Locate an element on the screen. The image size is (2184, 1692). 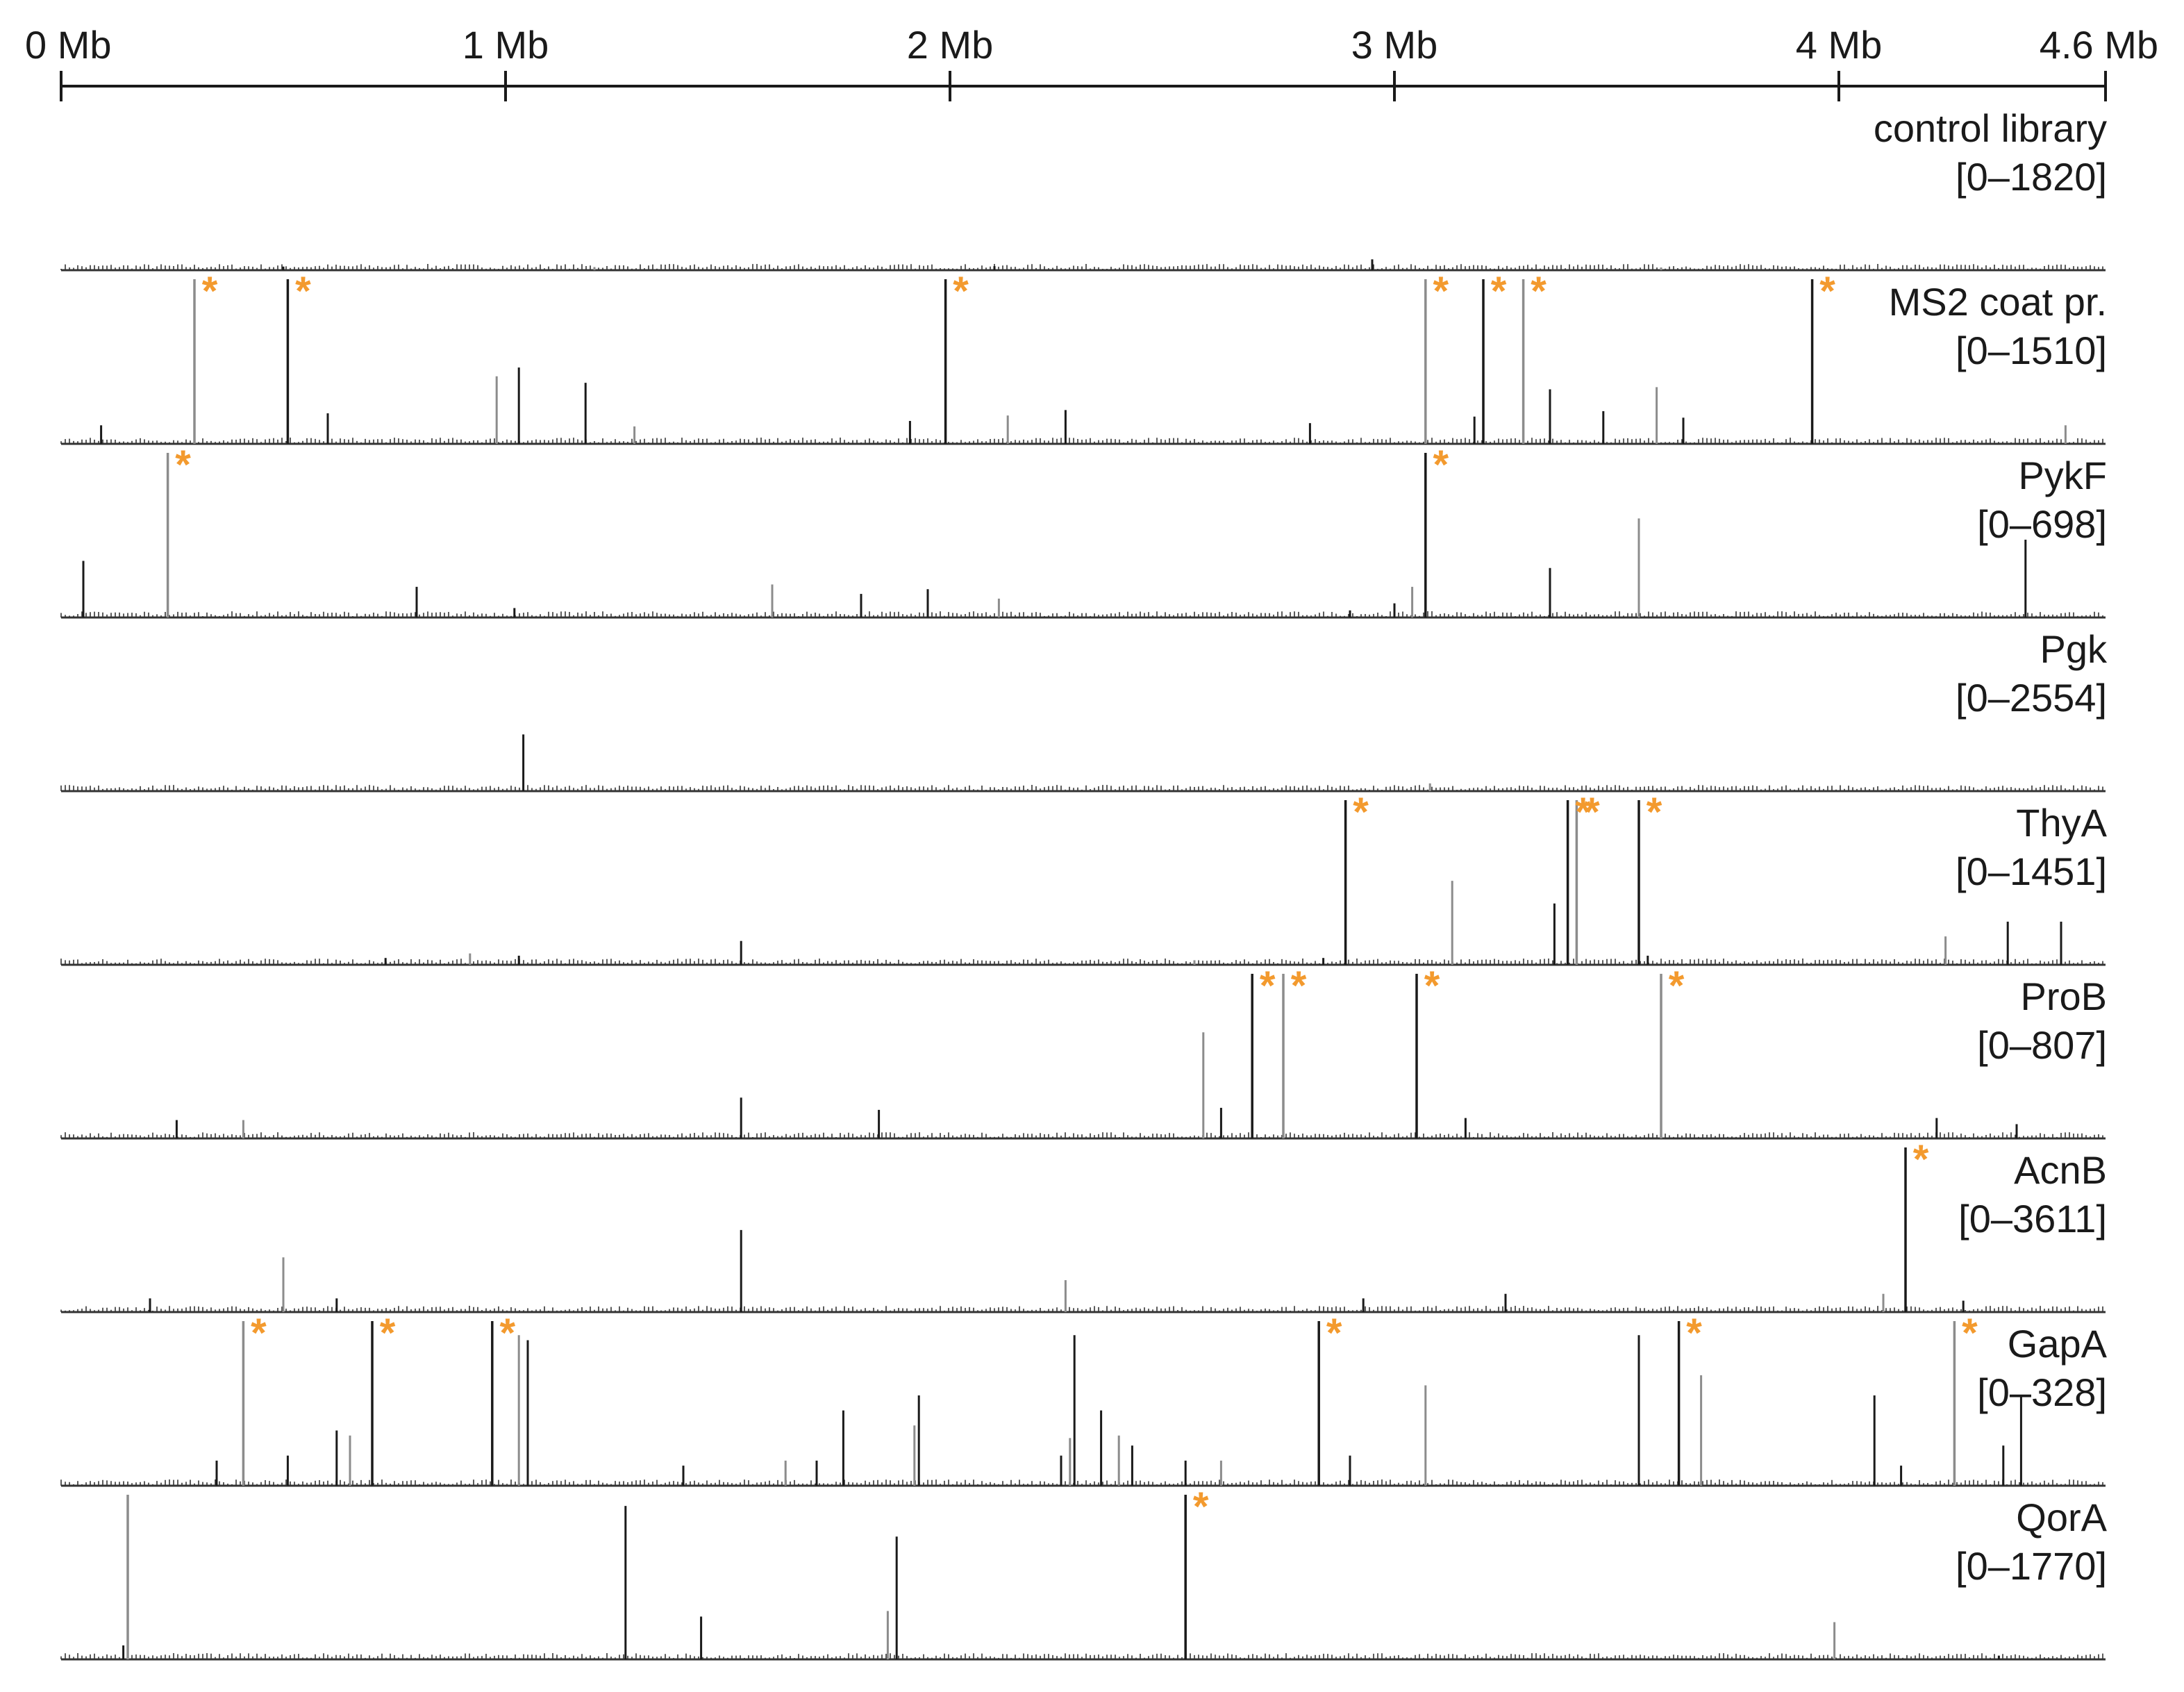
x-tick-label-4: 4 Mb is located at coordinates (1839, 45).